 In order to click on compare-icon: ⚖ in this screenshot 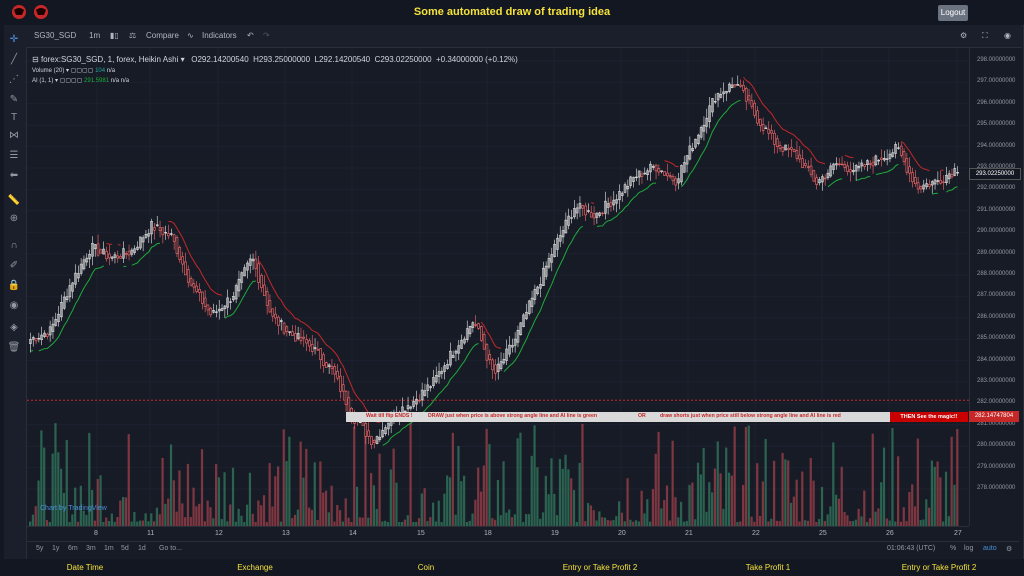, I will do `click(133, 35)`.